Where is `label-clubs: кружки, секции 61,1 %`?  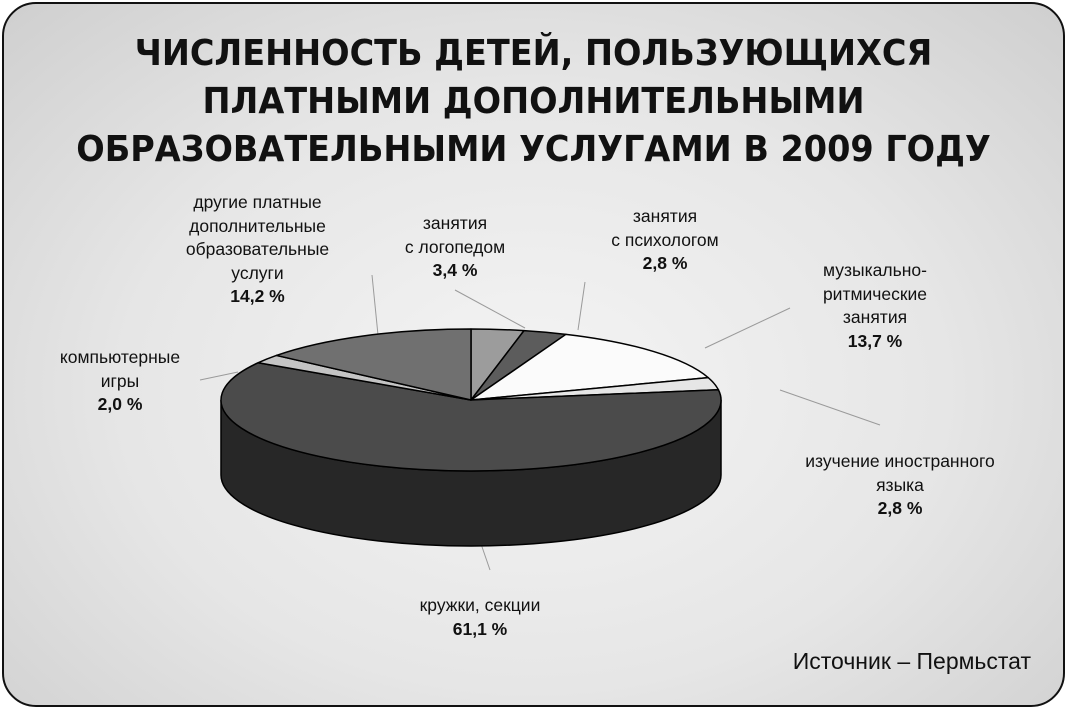
label-clubs: кружки, секции 61,1 % is located at coordinates (480, 617).